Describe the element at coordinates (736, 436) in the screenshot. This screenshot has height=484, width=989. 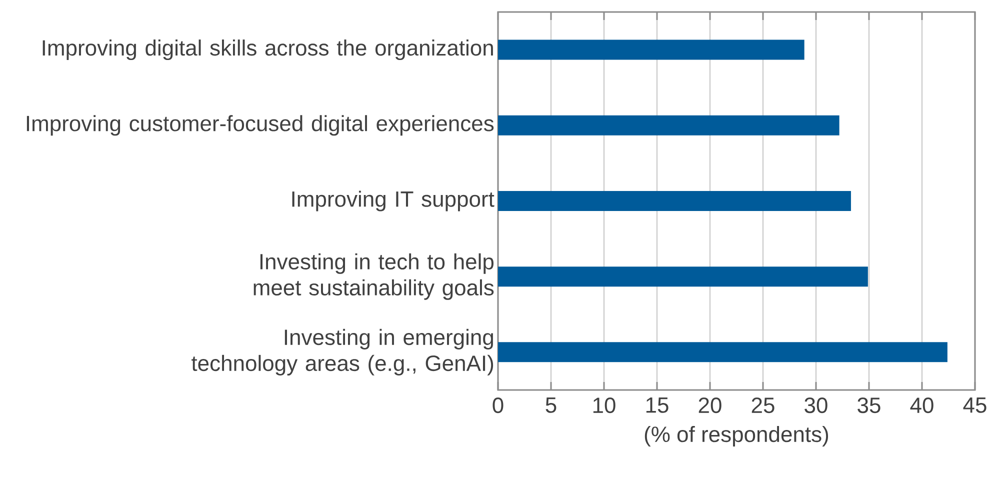
I see `x-axis-title: (% of respondents)` at that location.